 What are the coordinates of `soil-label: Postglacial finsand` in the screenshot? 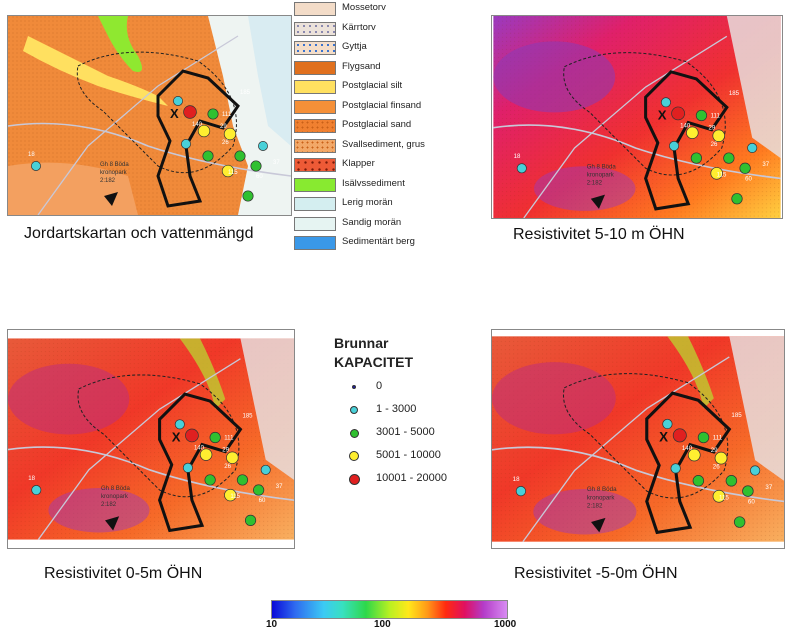 It's located at (382, 105).